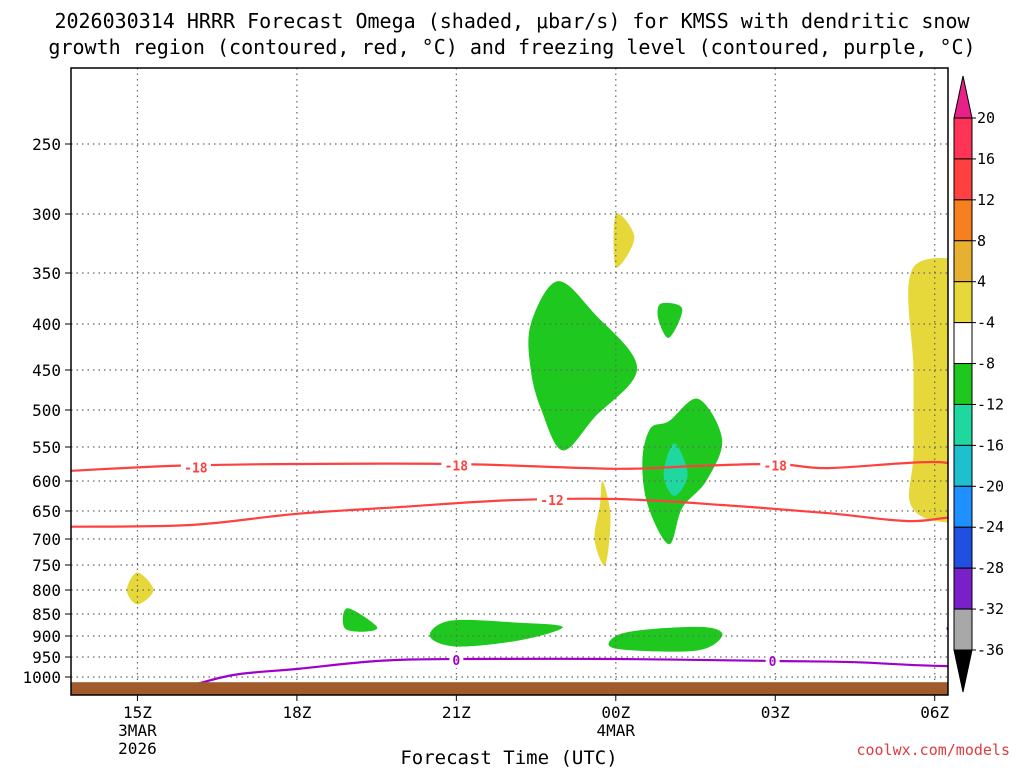 The image size is (1024, 768). I want to click on colorbar-label-7: -12, so click(990, 404).